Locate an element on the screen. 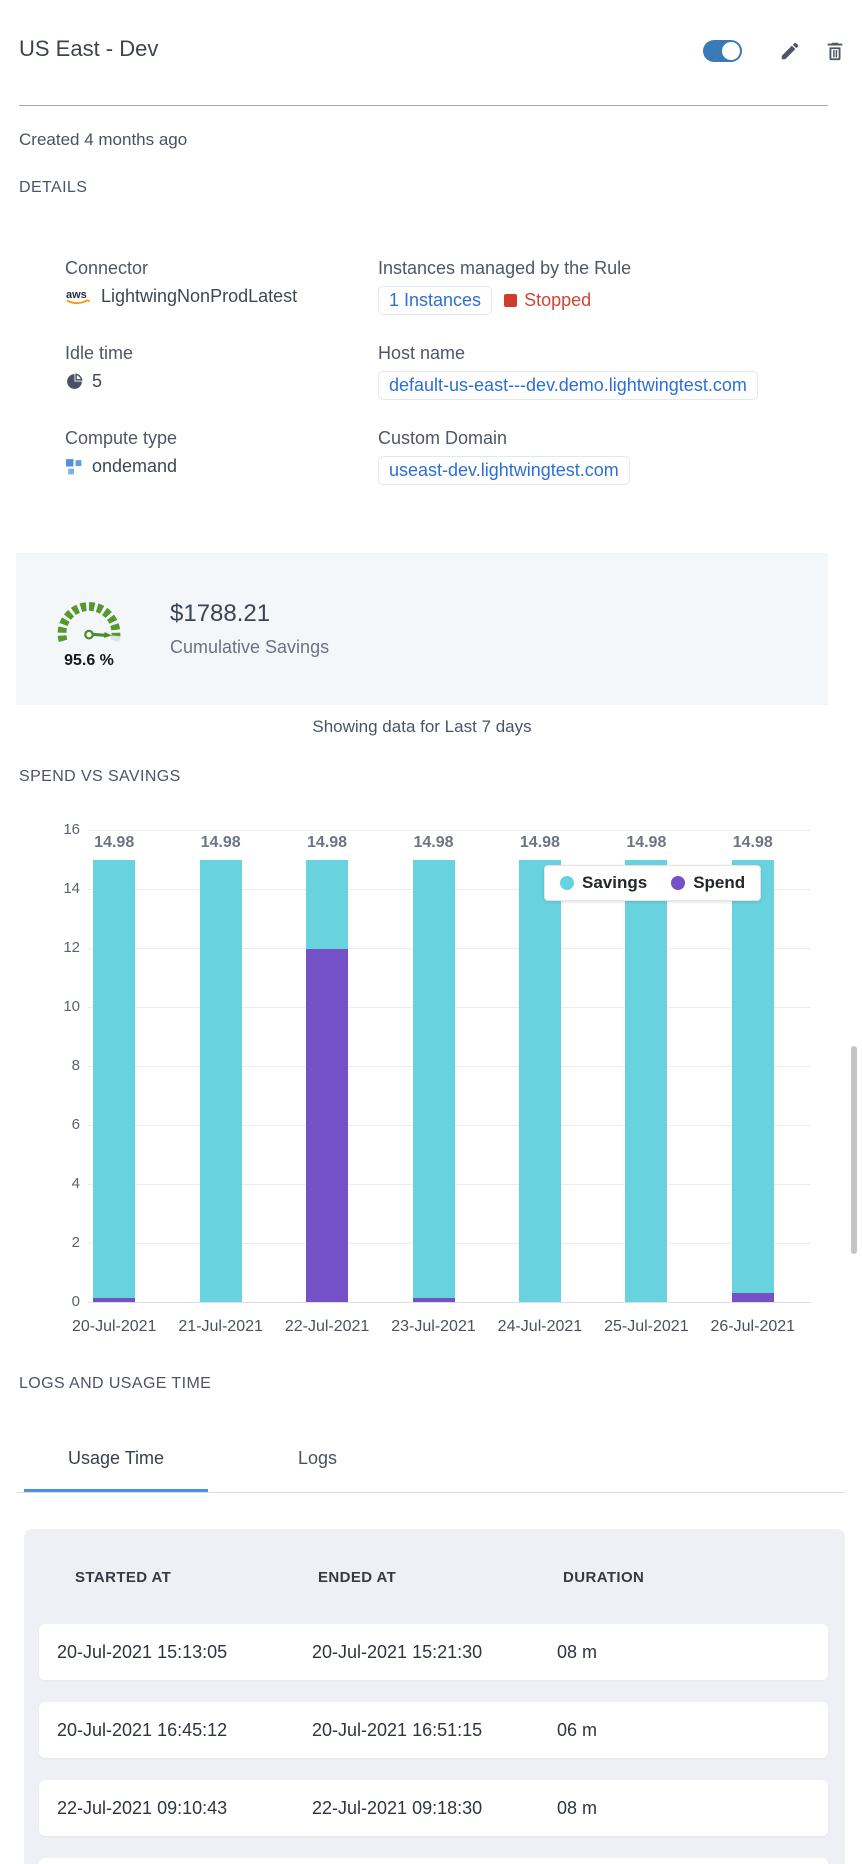 Image resolution: width=862 pixels, height=1864 pixels. details-heading: DETAILS is located at coordinates (53, 187).